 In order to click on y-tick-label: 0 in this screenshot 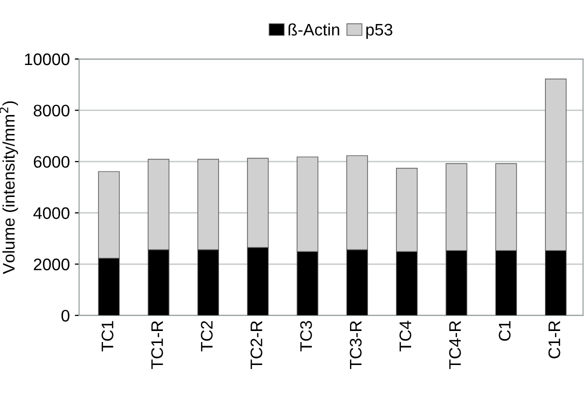, I will do `click(65, 316)`.